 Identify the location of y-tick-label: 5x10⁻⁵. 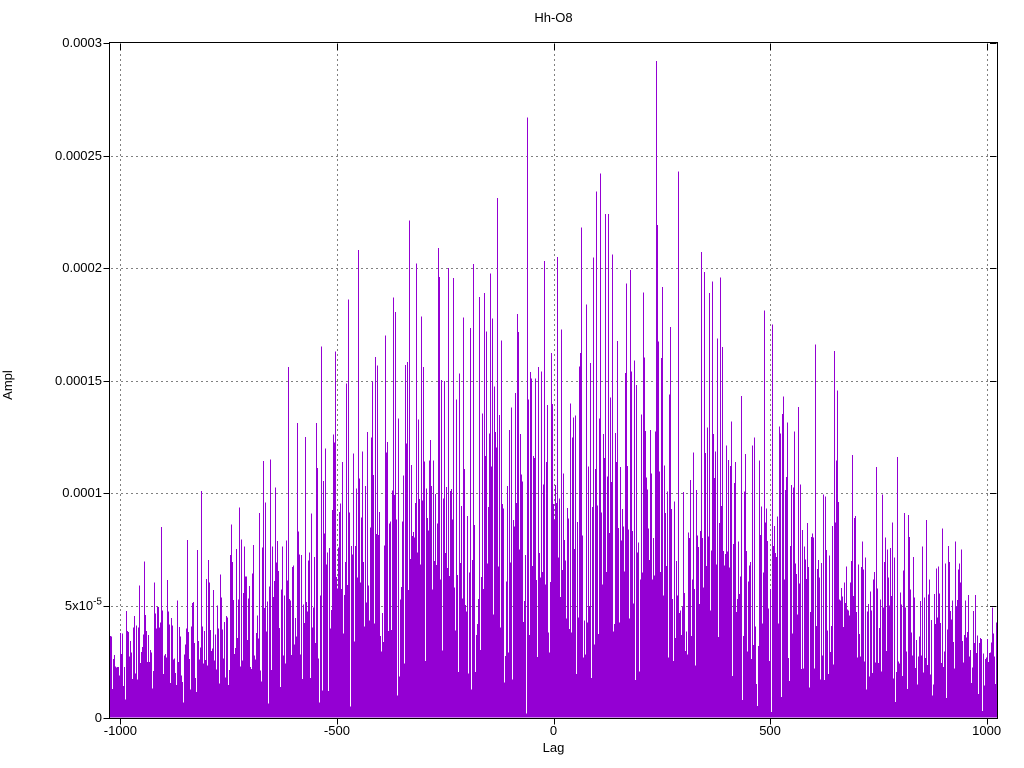
(83, 604).